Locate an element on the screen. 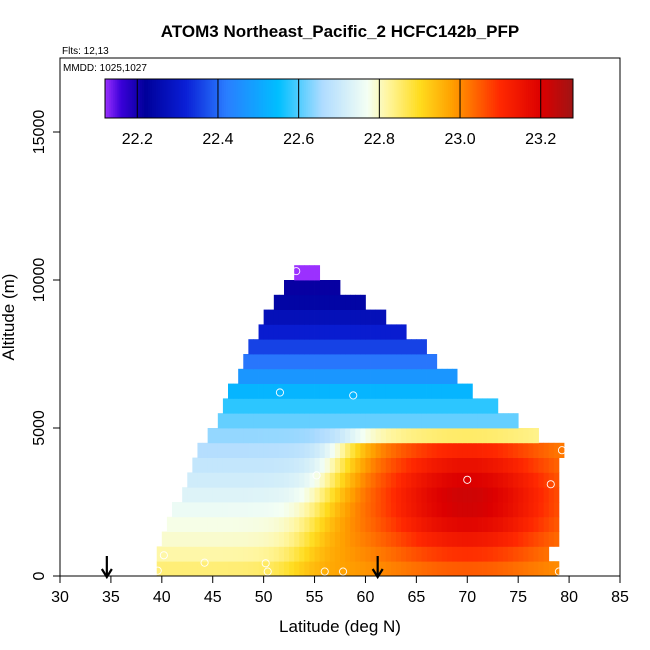 The height and width of the screenshot is (650, 650). colorbar-tick-label: 22.2 is located at coordinates (137, 139).